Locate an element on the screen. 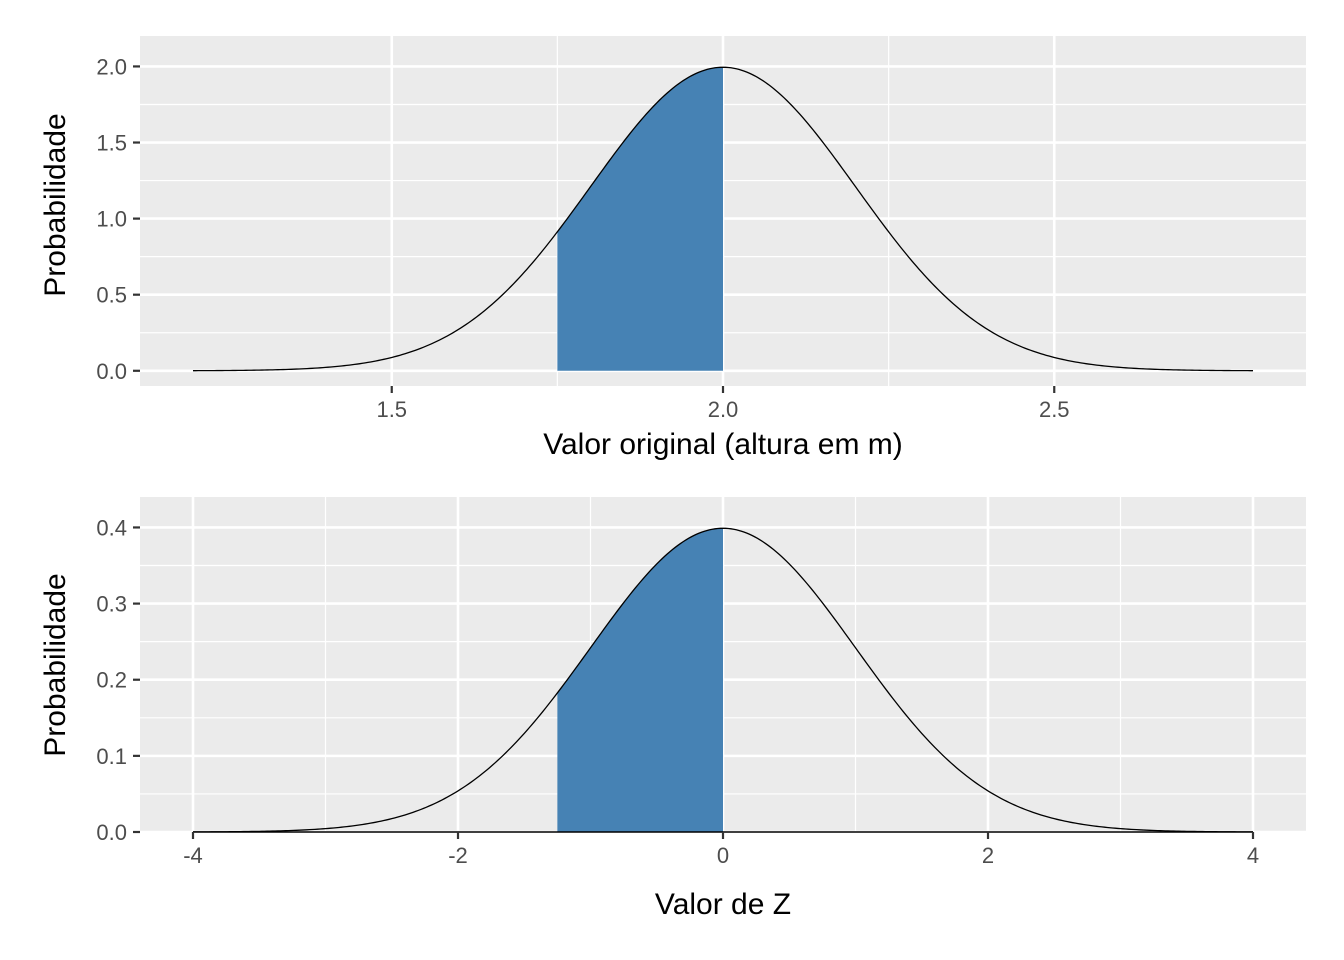 The height and width of the screenshot is (960, 1344). x-axis-title: Valor original (altura em m) is located at coordinates (723, 444).